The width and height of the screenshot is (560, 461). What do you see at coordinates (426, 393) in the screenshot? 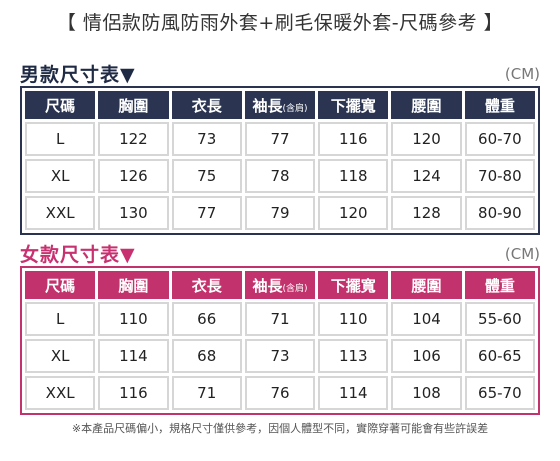
I see `table-cell: 108` at bounding box center [426, 393].